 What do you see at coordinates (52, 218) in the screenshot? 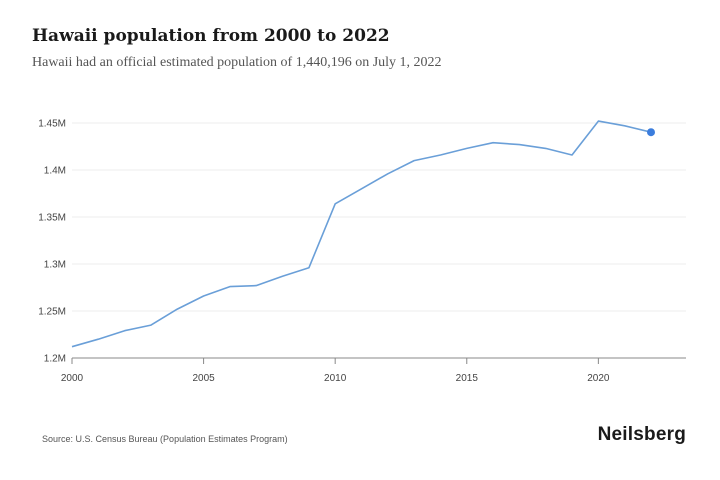
I see `y-tick-label: 1.35M` at bounding box center [52, 218].